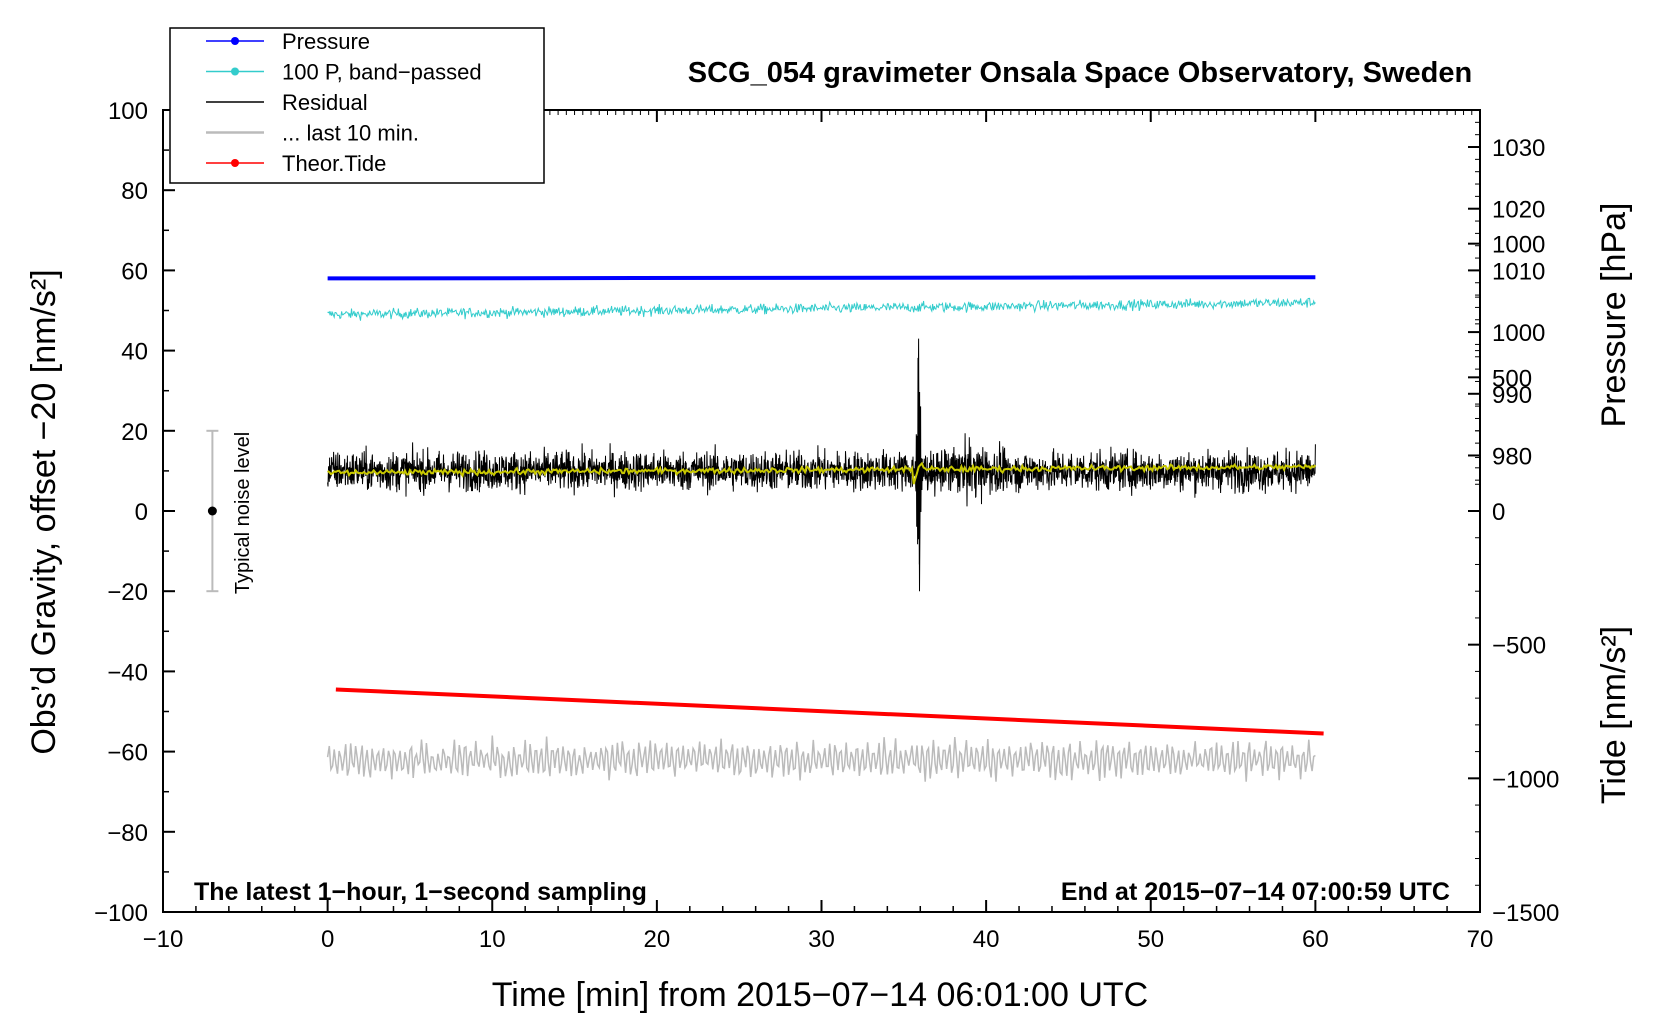 The height and width of the screenshot is (1020, 1660). What do you see at coordinates (334, 163) in the screenshot?
I see `legend-label: Theor.Tide` at bounding box center [334, 163].